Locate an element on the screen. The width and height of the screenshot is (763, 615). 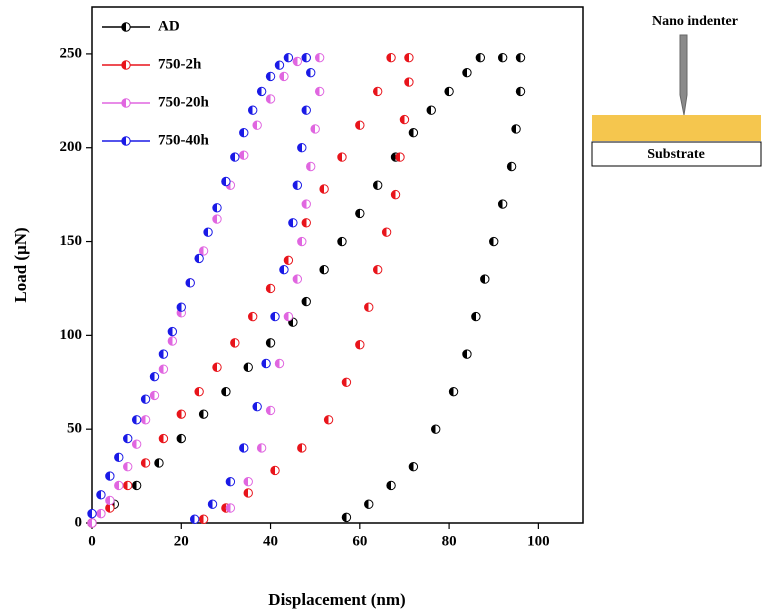
indenter-tip is located at coordinates (683, 75).